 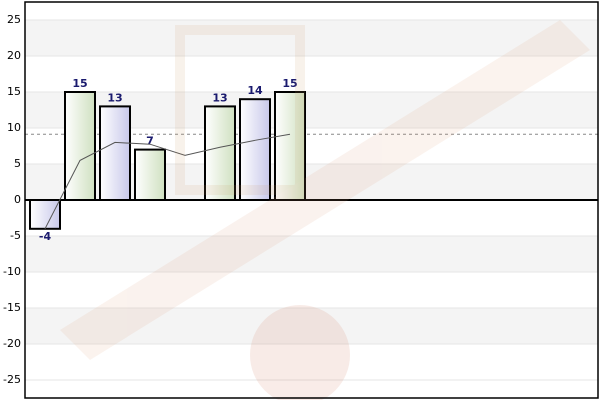 I want to click on data-label: 7, so click(x=150, y=141).